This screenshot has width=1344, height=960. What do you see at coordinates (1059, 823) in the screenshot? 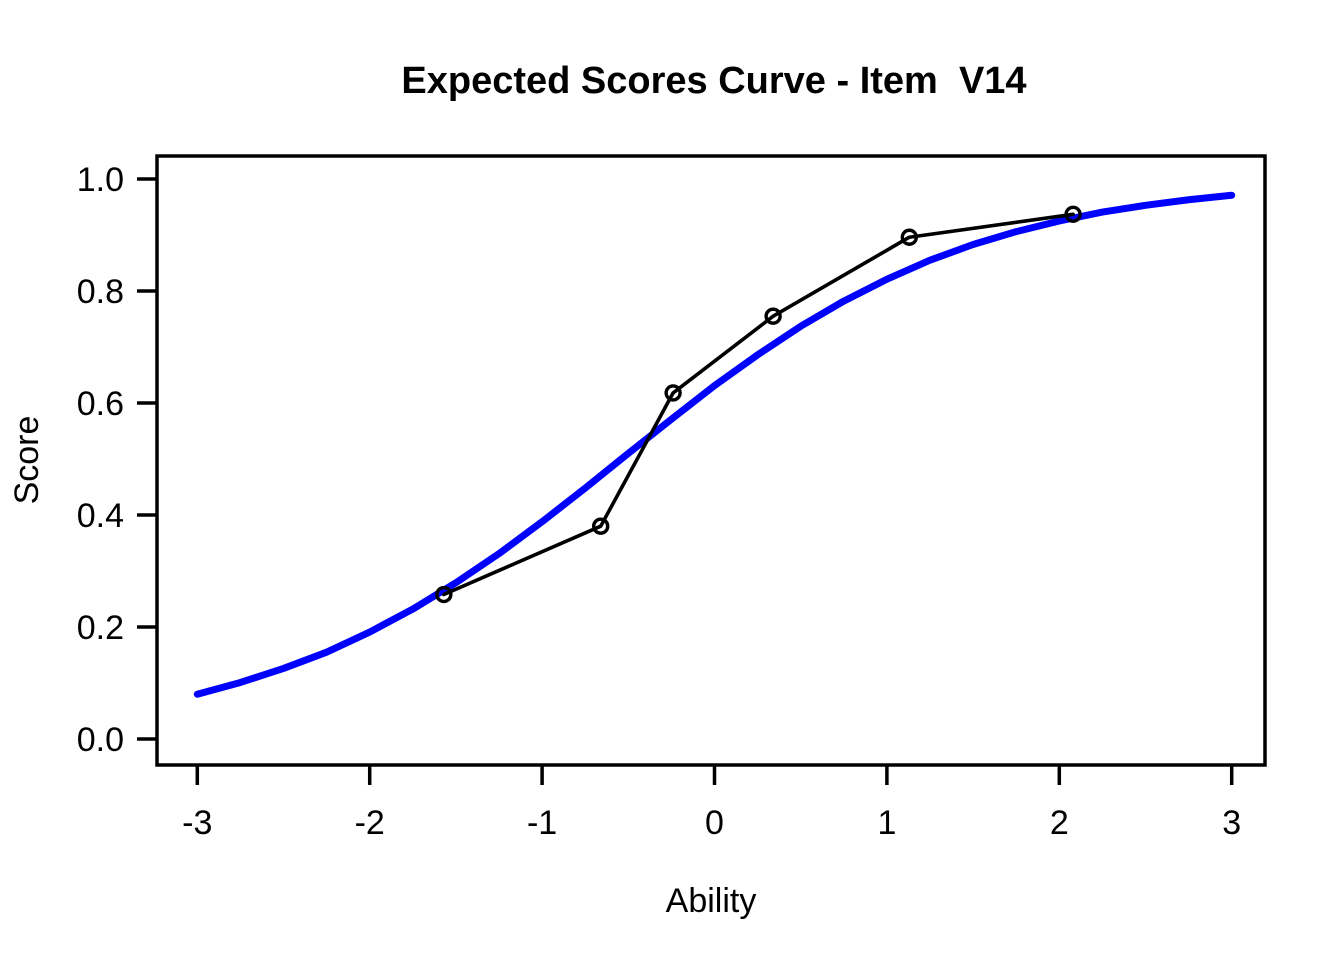
I see `x-tick-label: 2` at bounding box center [1059, 823].